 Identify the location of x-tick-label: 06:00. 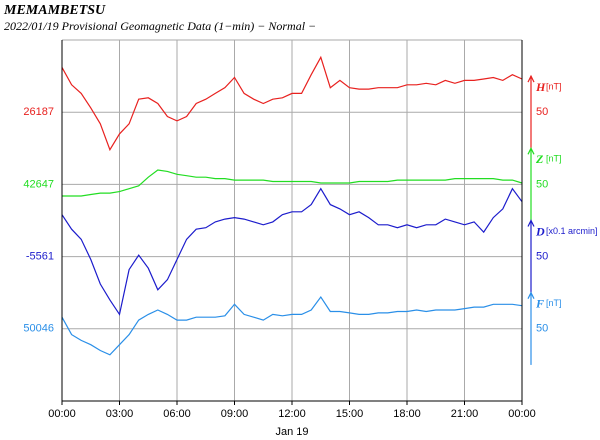
(177, 414).